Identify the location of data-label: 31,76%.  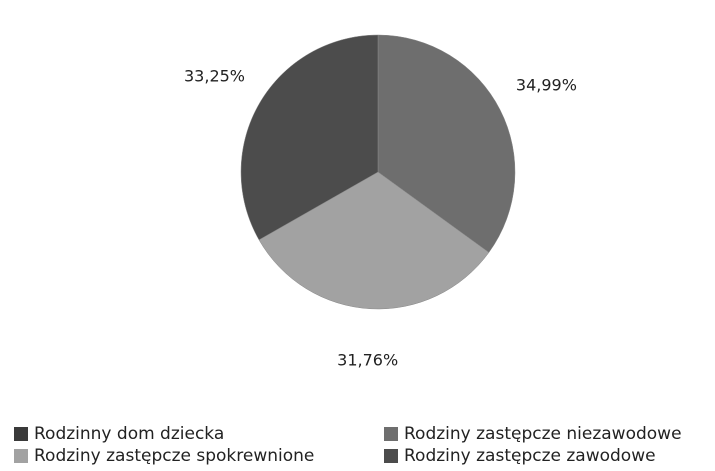
(367, 359).